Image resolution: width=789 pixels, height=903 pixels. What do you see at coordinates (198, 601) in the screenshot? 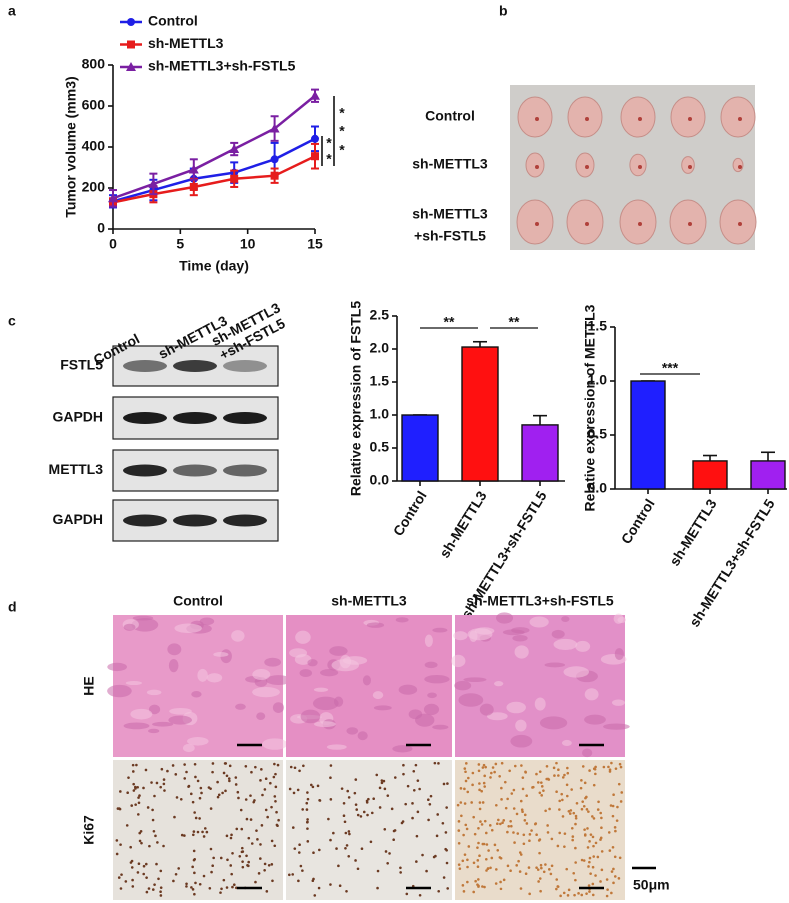
I see `histology-column-label: Control` at bounding box center [198, 601].